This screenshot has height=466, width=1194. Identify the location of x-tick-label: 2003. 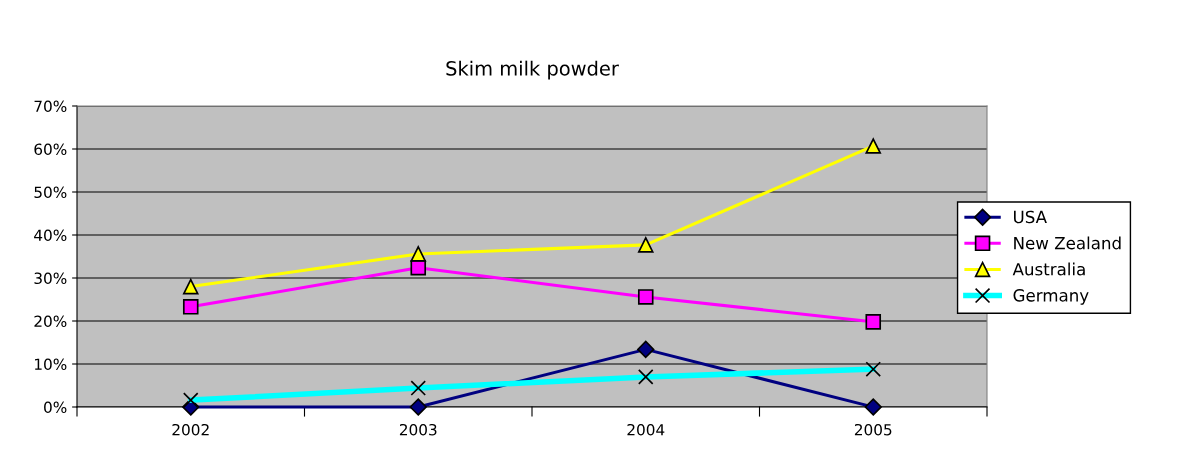
(418, 429).